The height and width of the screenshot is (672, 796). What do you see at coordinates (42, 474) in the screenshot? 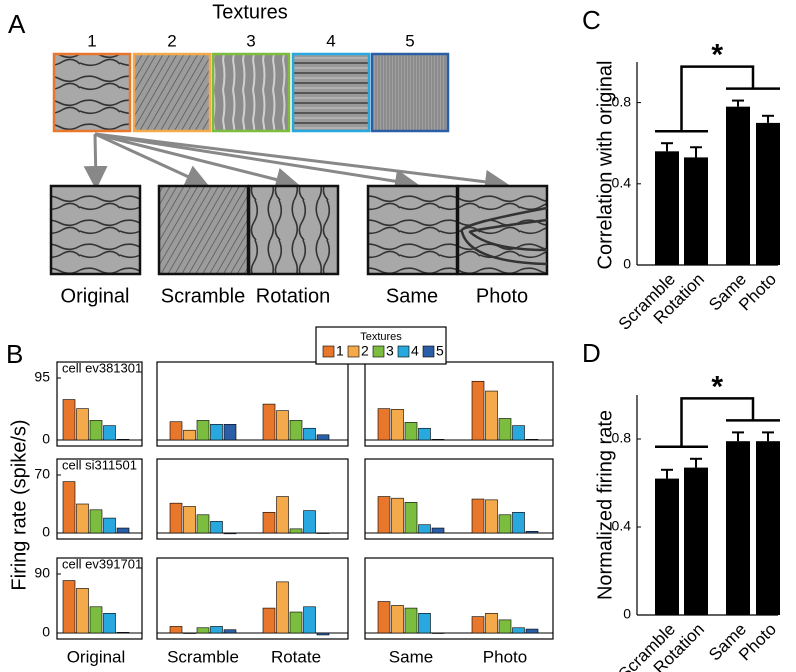
I see `y-tick-label: 70` at bounding box center [42, 474].